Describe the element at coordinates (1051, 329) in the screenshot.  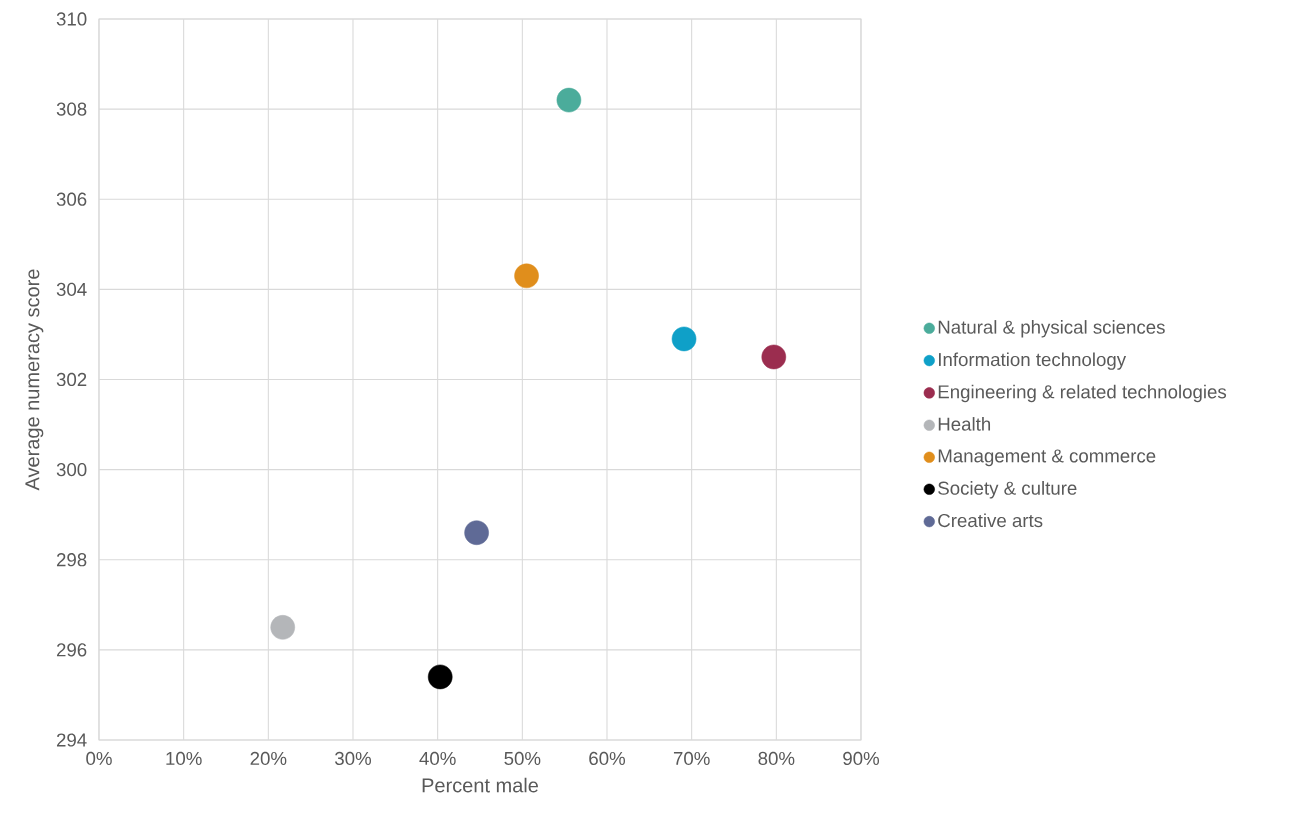
I see `legend-label: Natural & physical sciences` at that location.